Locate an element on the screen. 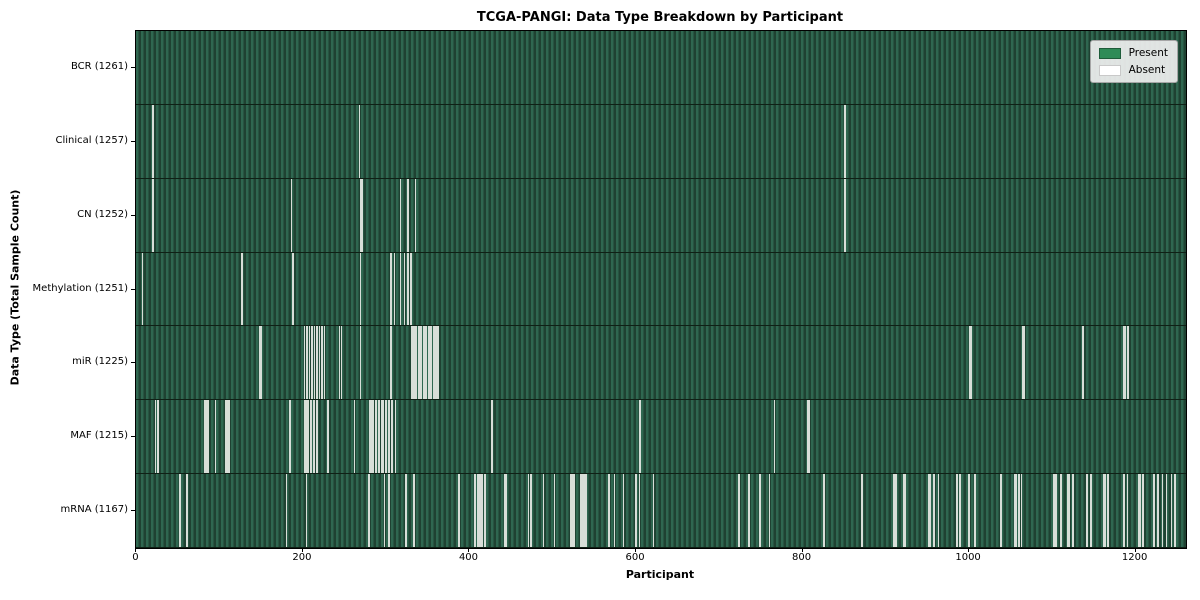 This screenshot has width=1200, height=600. y-tick-label-mrna: mRNA (1167) is located at coordinates (94, 510).